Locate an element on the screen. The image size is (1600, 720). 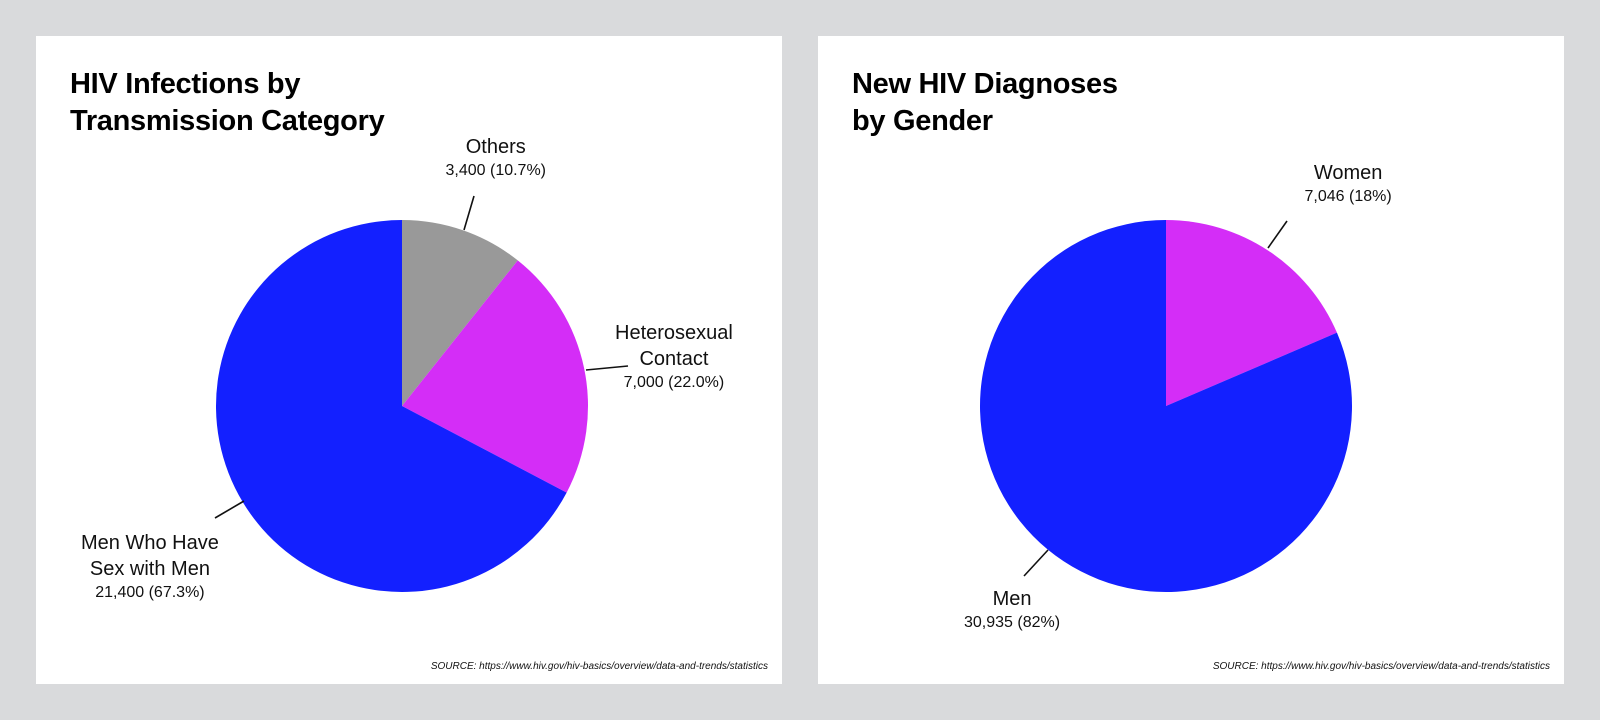
pie-slice-women is located at coordinates (1251, 313).